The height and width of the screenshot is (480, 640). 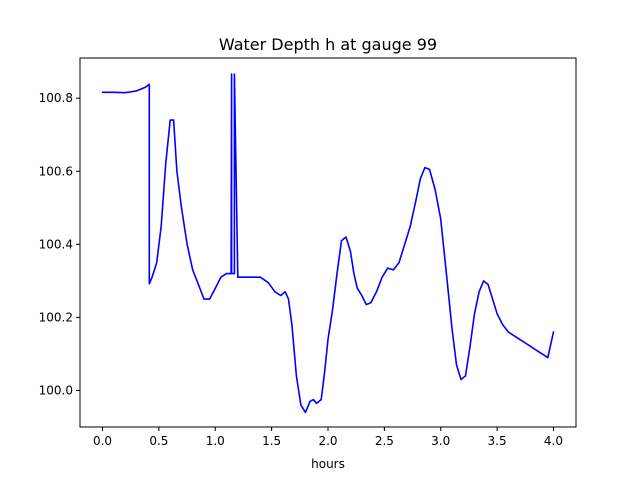 I want to click on y-tick-label: 100.6, so click(x=56, y=171).